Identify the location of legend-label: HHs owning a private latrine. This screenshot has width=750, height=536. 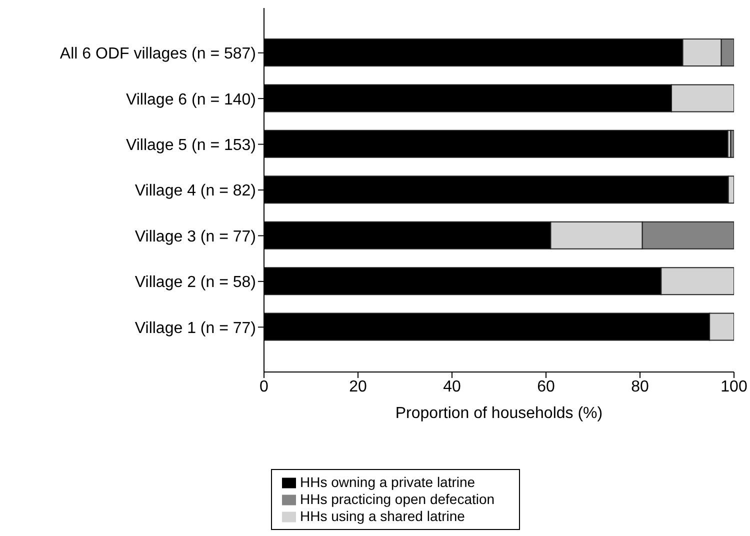
(388, 482).